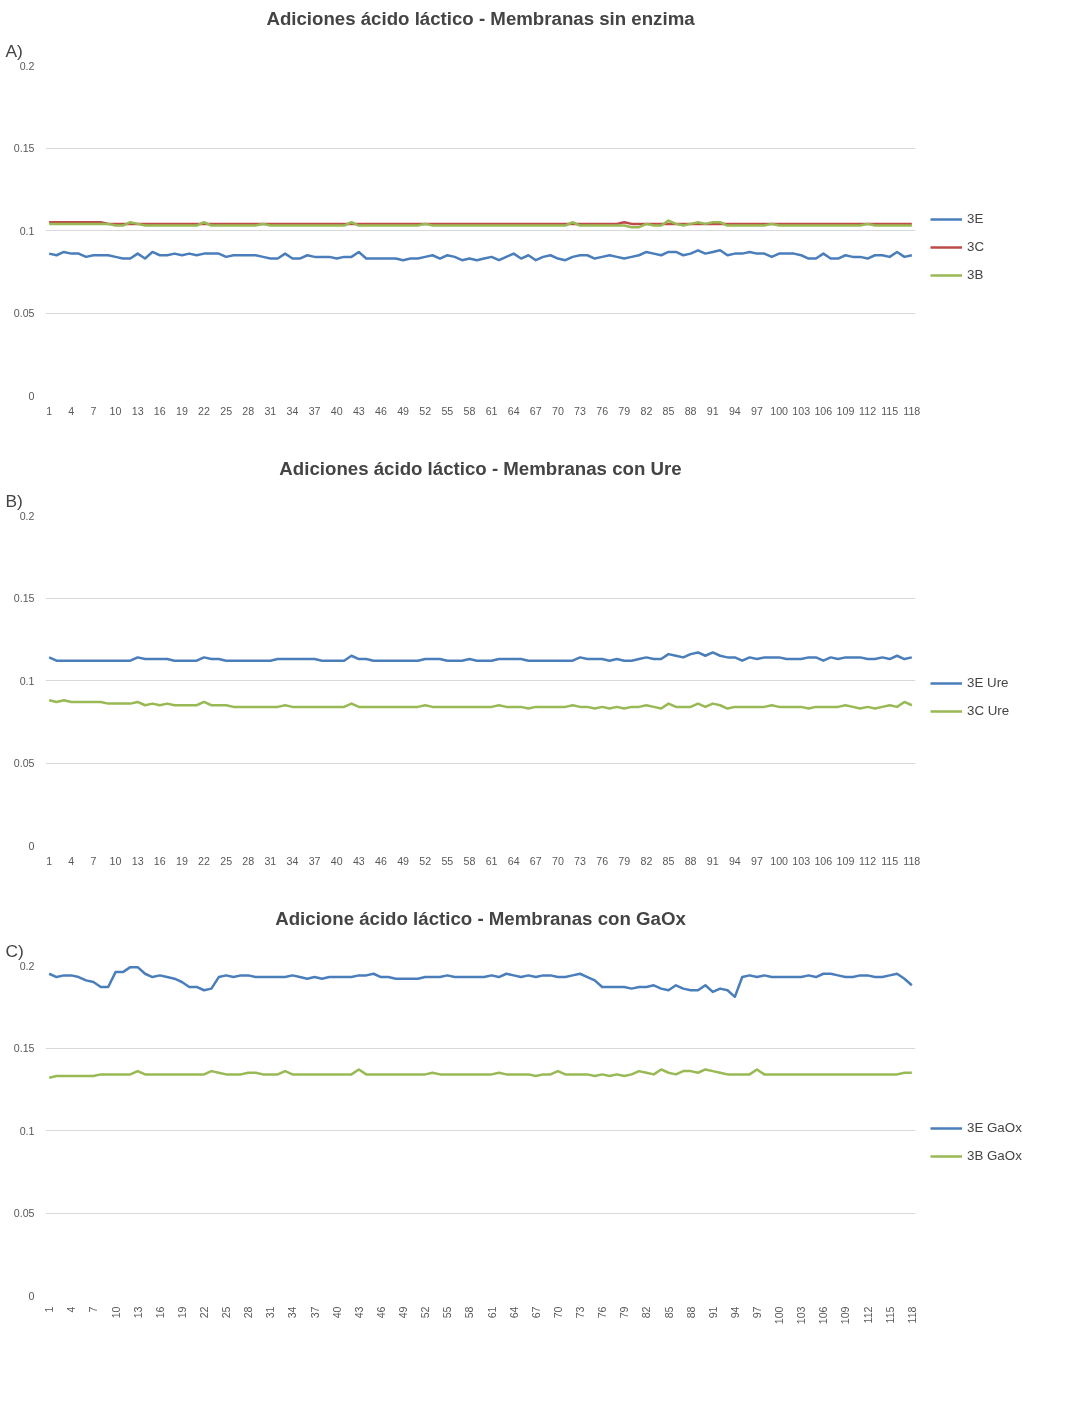 This screenshot has height=1404, width=1083. Describe the element at coordinates (988, 710) in the screenshot. I see `legend-label: 3C Ure` at that location.